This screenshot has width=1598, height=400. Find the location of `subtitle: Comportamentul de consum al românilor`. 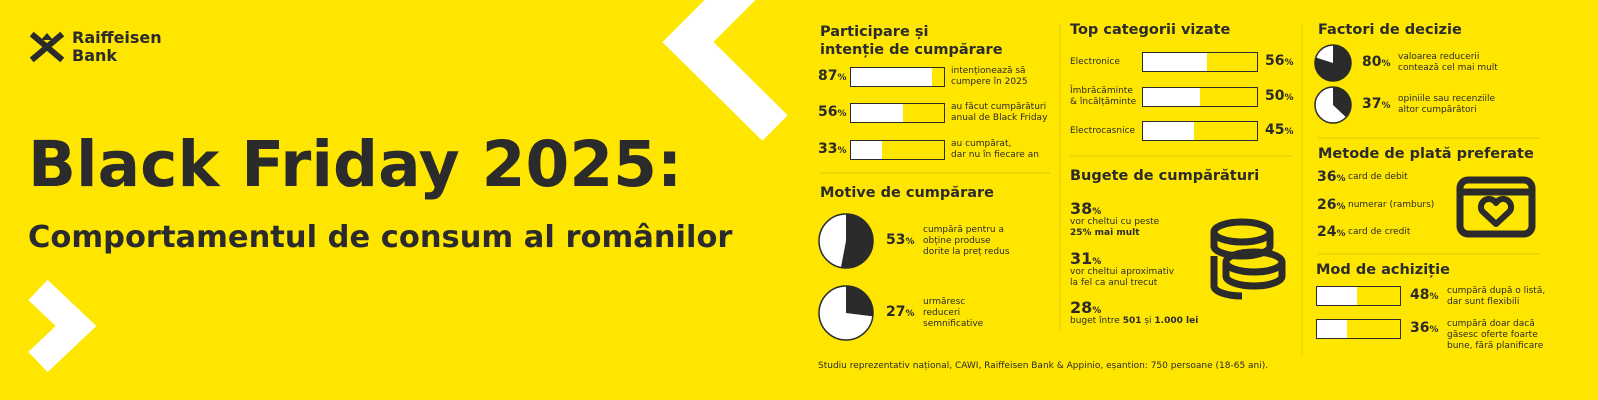

subtitle: Comportamentul de consum al românilor is located at coordinates (380, 237).